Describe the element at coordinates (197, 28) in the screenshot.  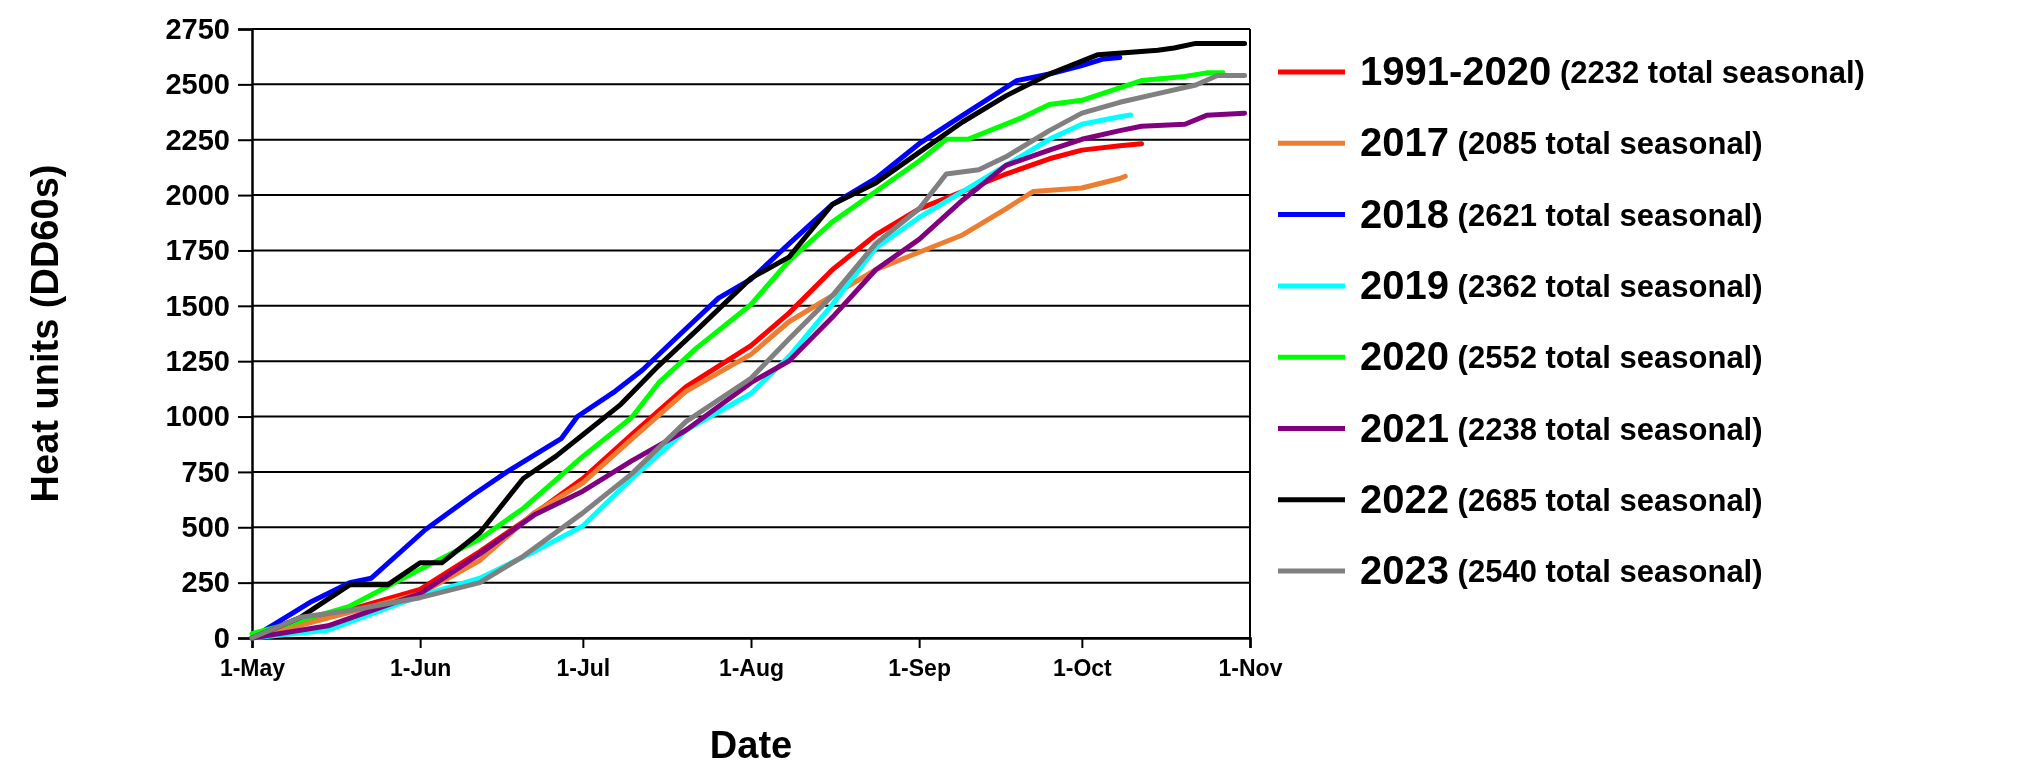
I see `y-tick-label: 2750` at that location.